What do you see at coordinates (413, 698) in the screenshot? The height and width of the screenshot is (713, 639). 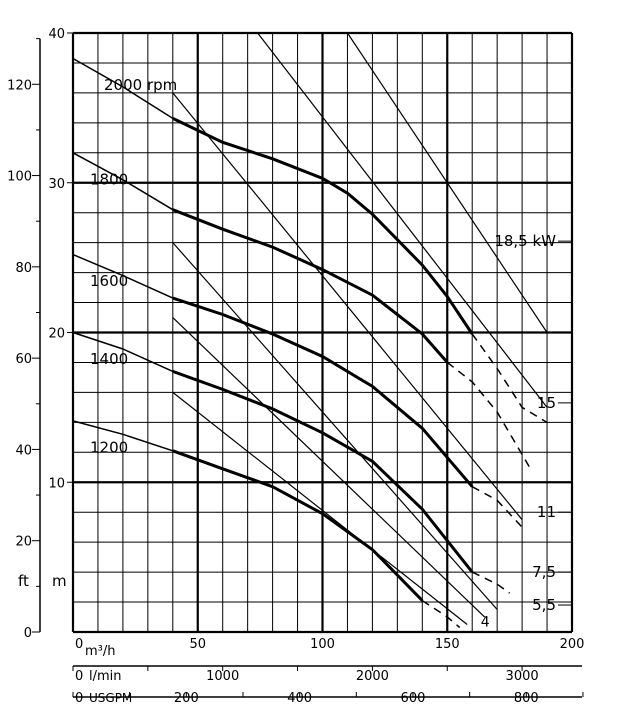 I see `usgpm-tick-label: 600` at bounding box center [413, 698].